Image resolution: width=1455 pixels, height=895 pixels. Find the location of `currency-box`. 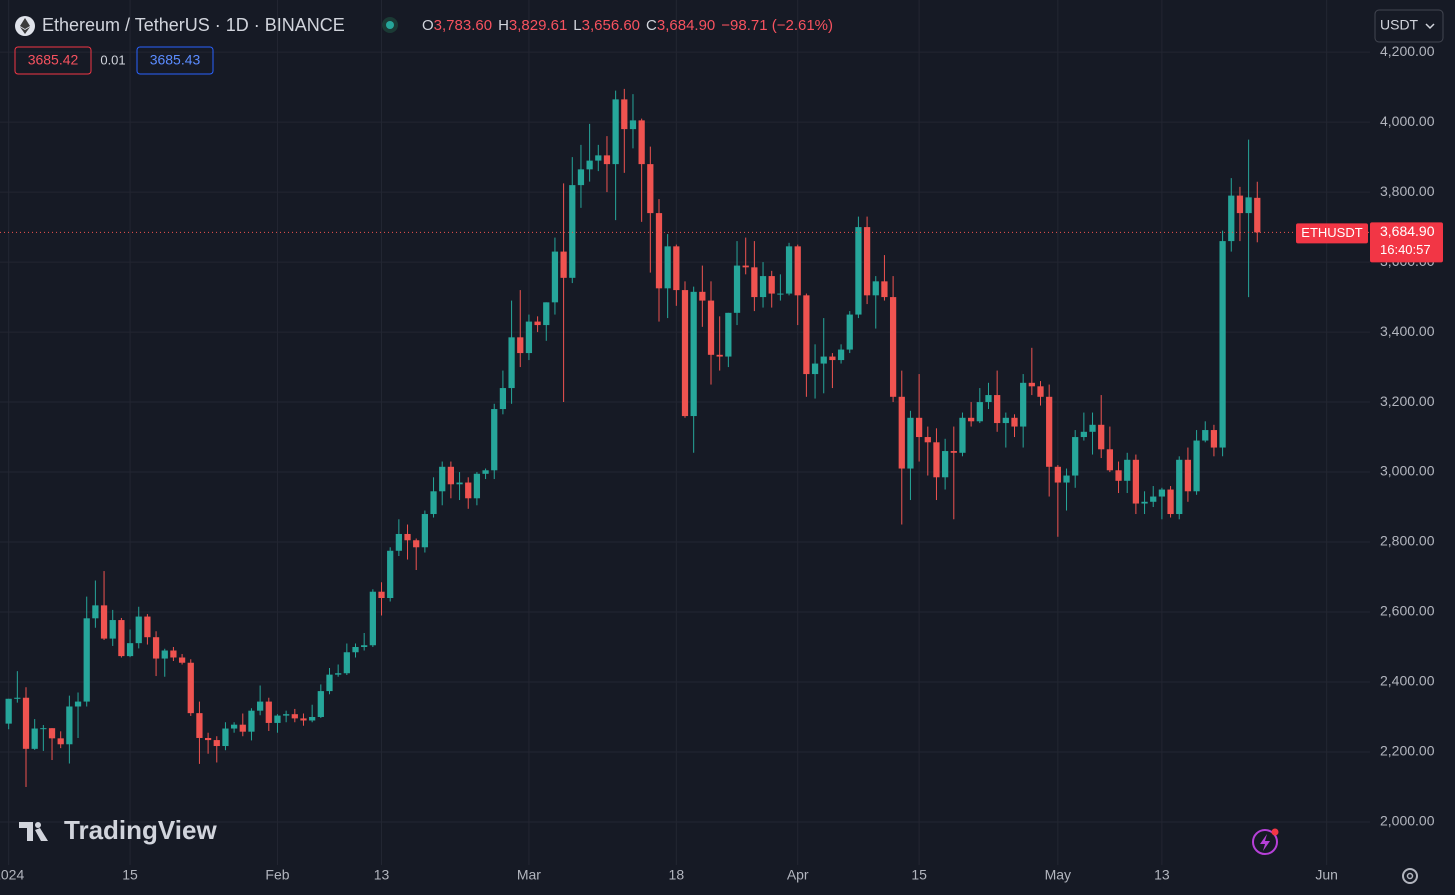

currency-box is located at coordinates (1409, 26).